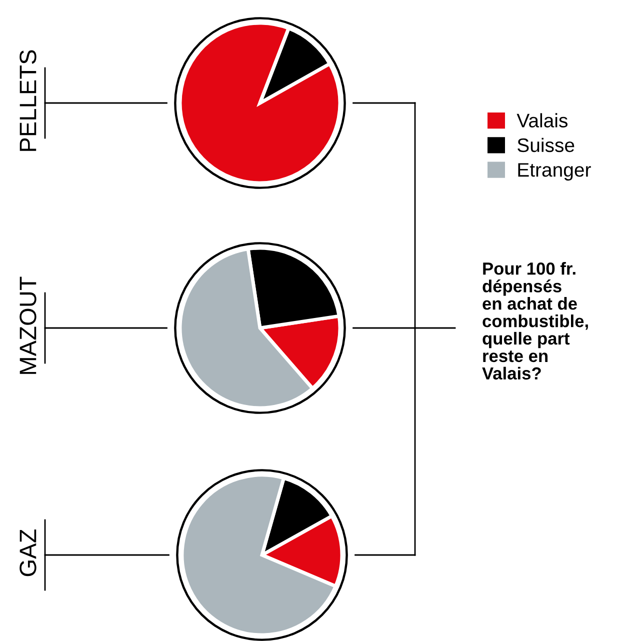 The image size is (630, 641). Describe the element at coordinates (28, 100) in the screenshot. I see `text: PELLETS` at that location.